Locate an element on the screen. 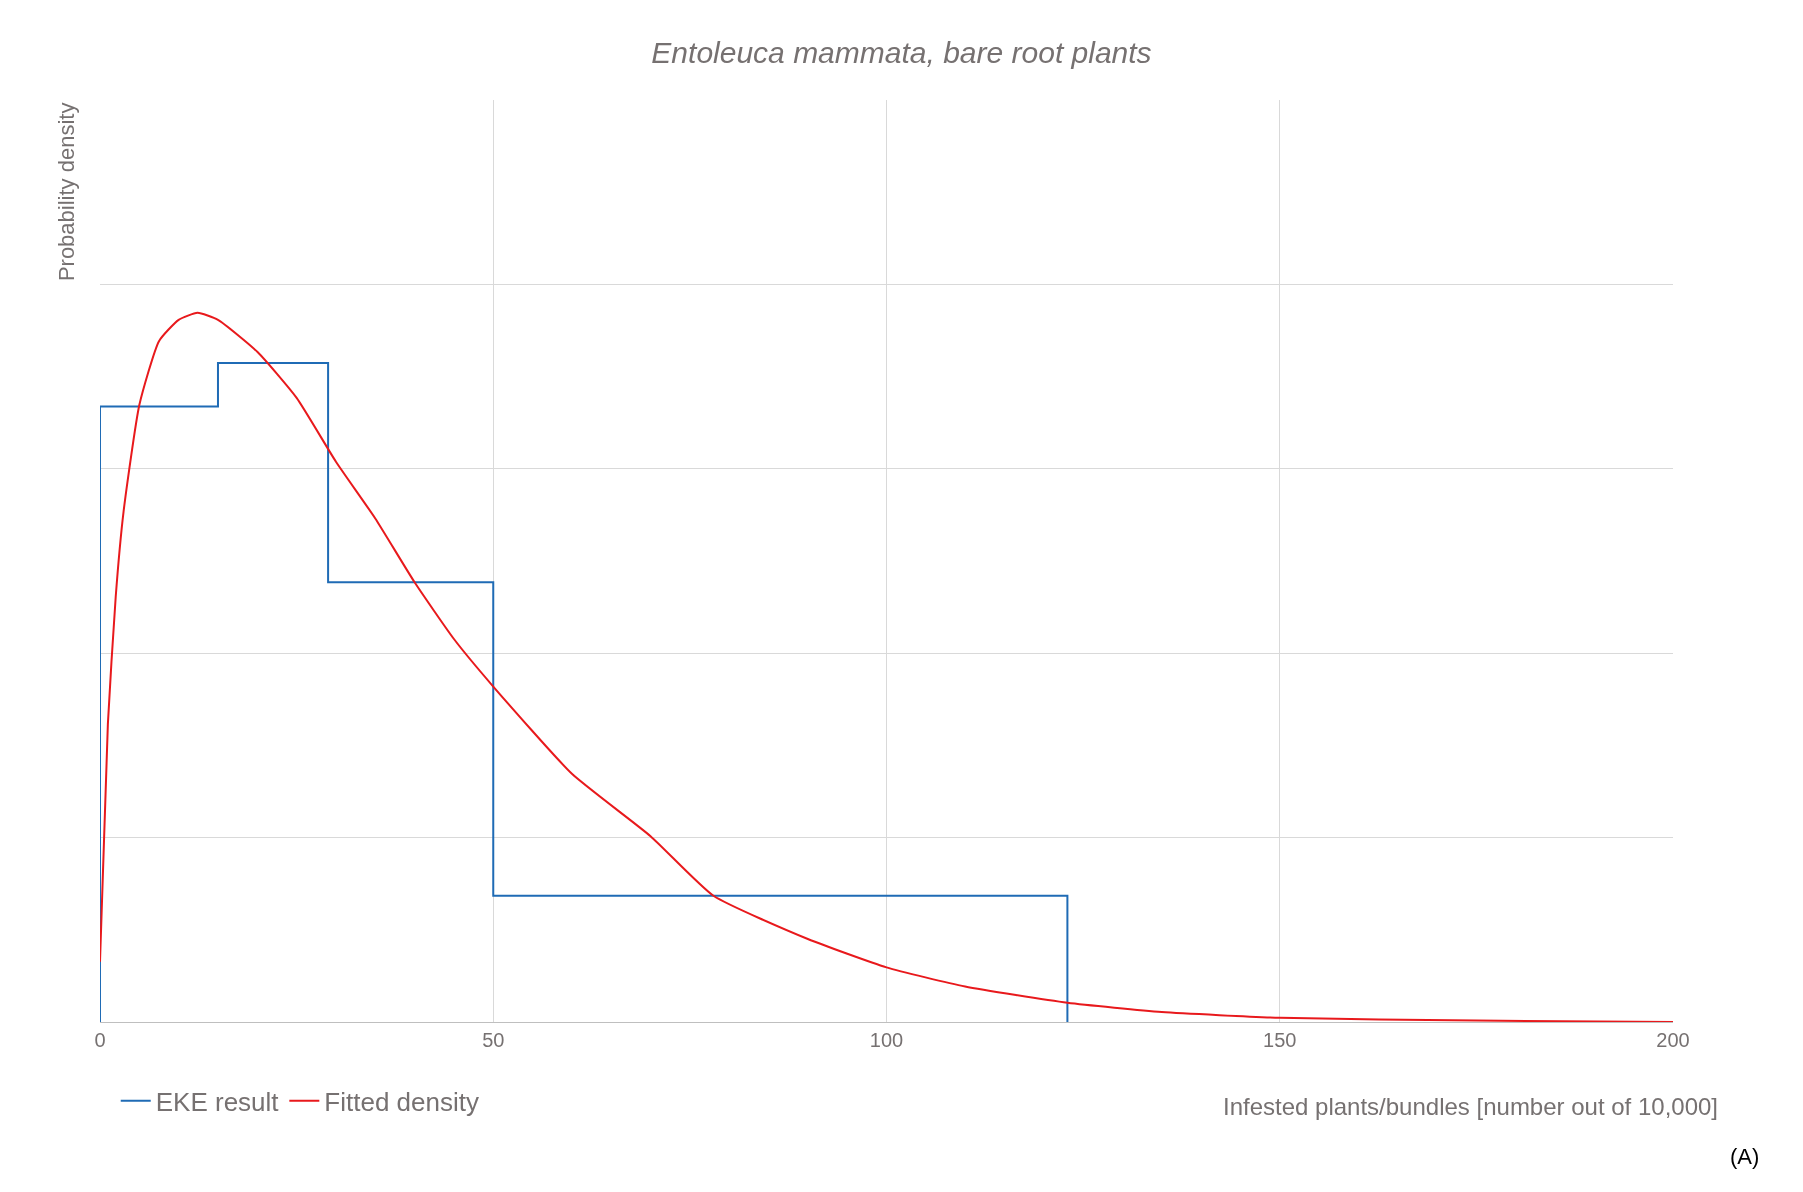  legend-label: EKE result is located at coordinates (217, 1101).